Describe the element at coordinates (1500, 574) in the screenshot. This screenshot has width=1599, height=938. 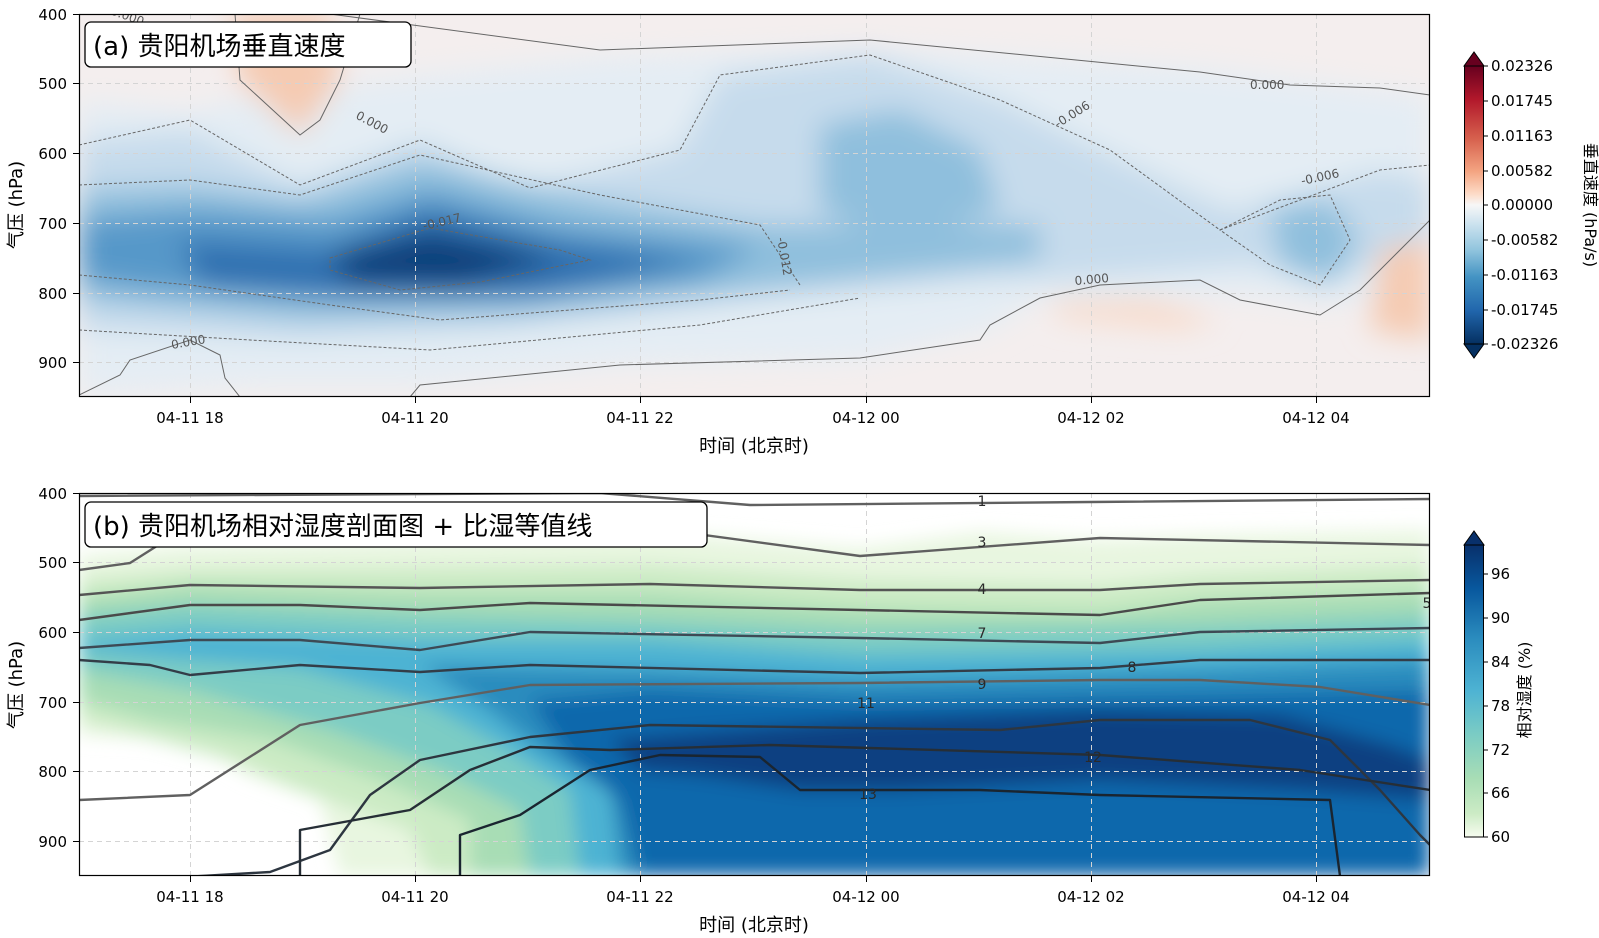
I see `colorbar-tick-label: 96` at that location.